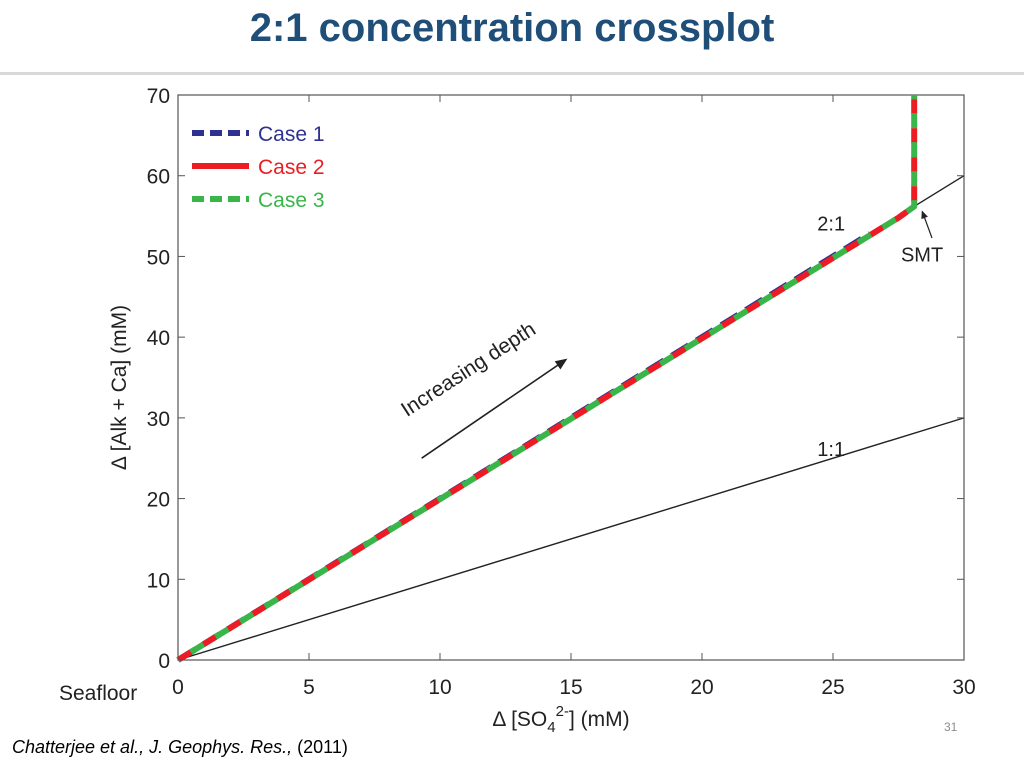 This screenshot has width=1024, height=768. What do you see at coordinates (158, 580) in the screenshot?
I see `y-tick-label-1: 10` at bounding box center [158, 580].